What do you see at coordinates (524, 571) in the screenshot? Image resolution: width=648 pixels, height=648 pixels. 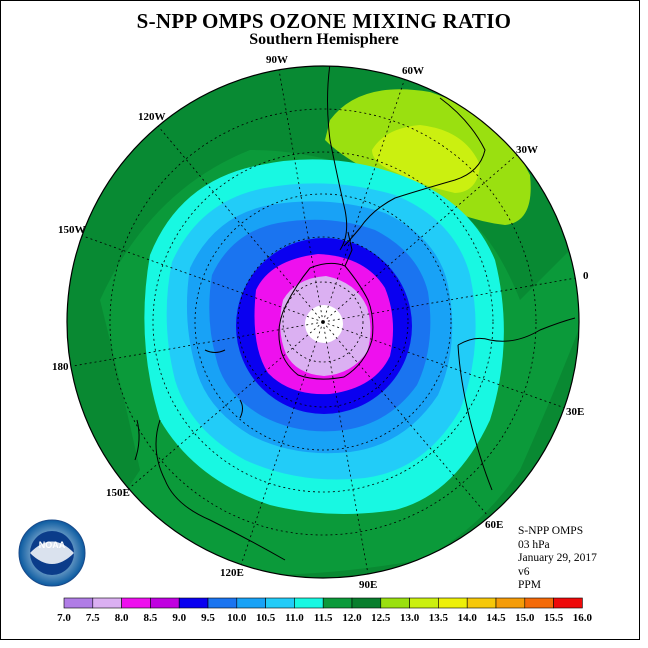 I see `info-version: v6` at bounding box center [524, 571].